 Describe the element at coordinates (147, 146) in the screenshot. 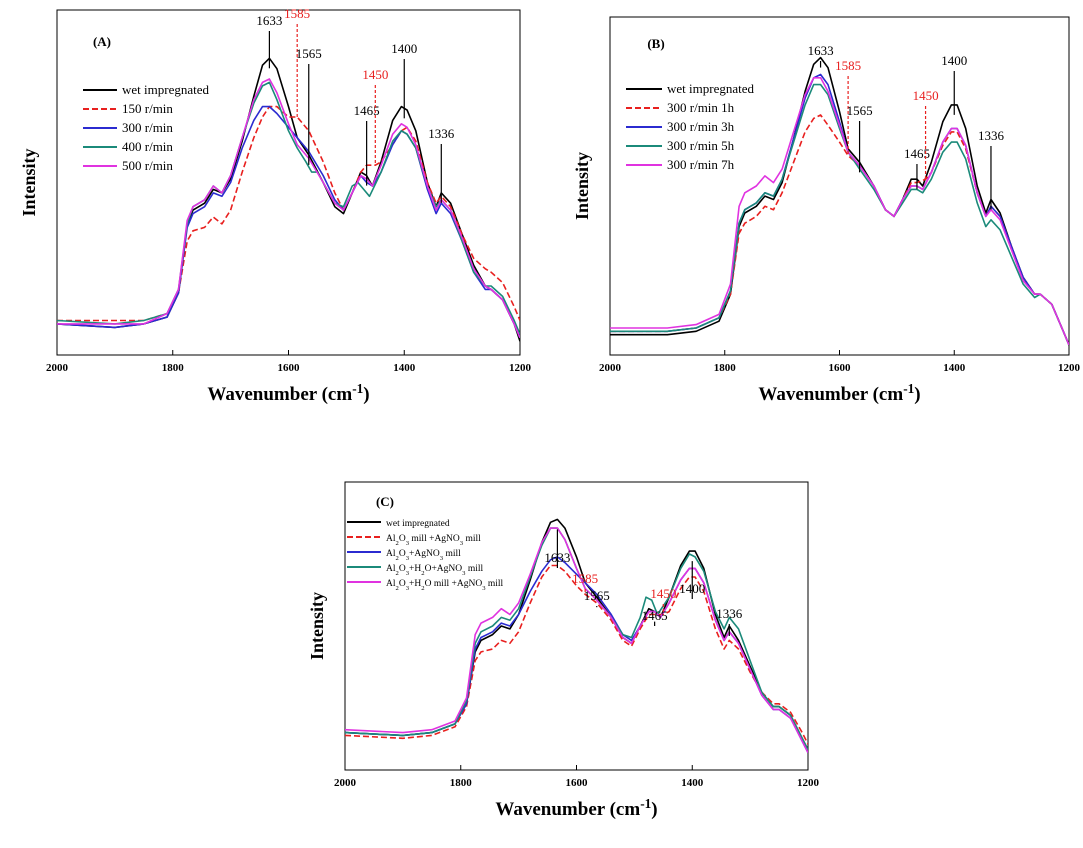

I see `legend-label-4: 400 r/min` at that location.